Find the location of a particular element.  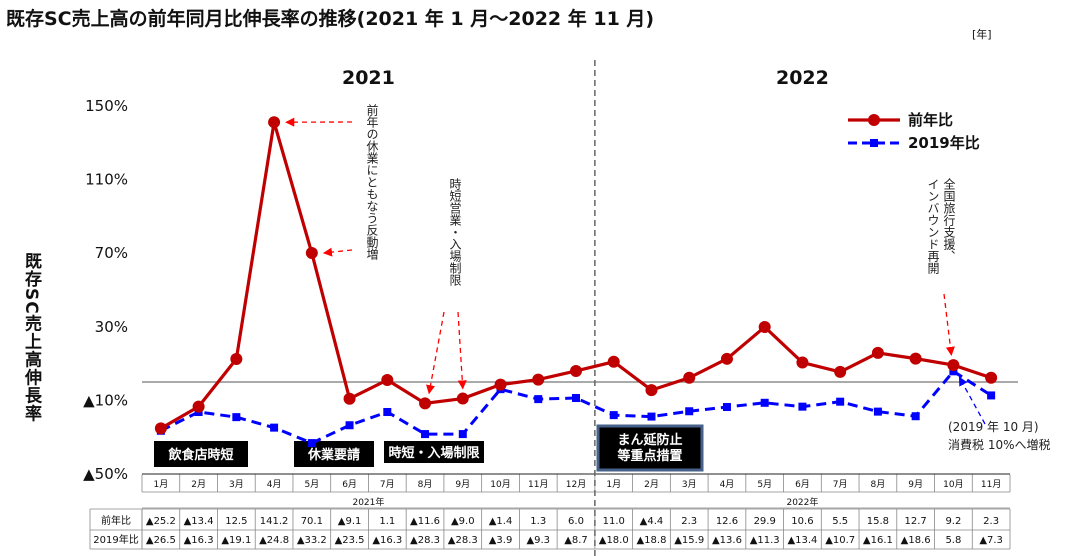

data-label: ▲3.9 is located at coordinates (501, 540).